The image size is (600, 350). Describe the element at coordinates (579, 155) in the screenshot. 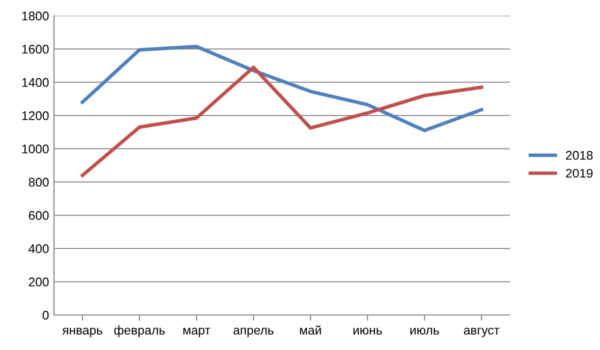

I see `legend-label: 2018` at that location.